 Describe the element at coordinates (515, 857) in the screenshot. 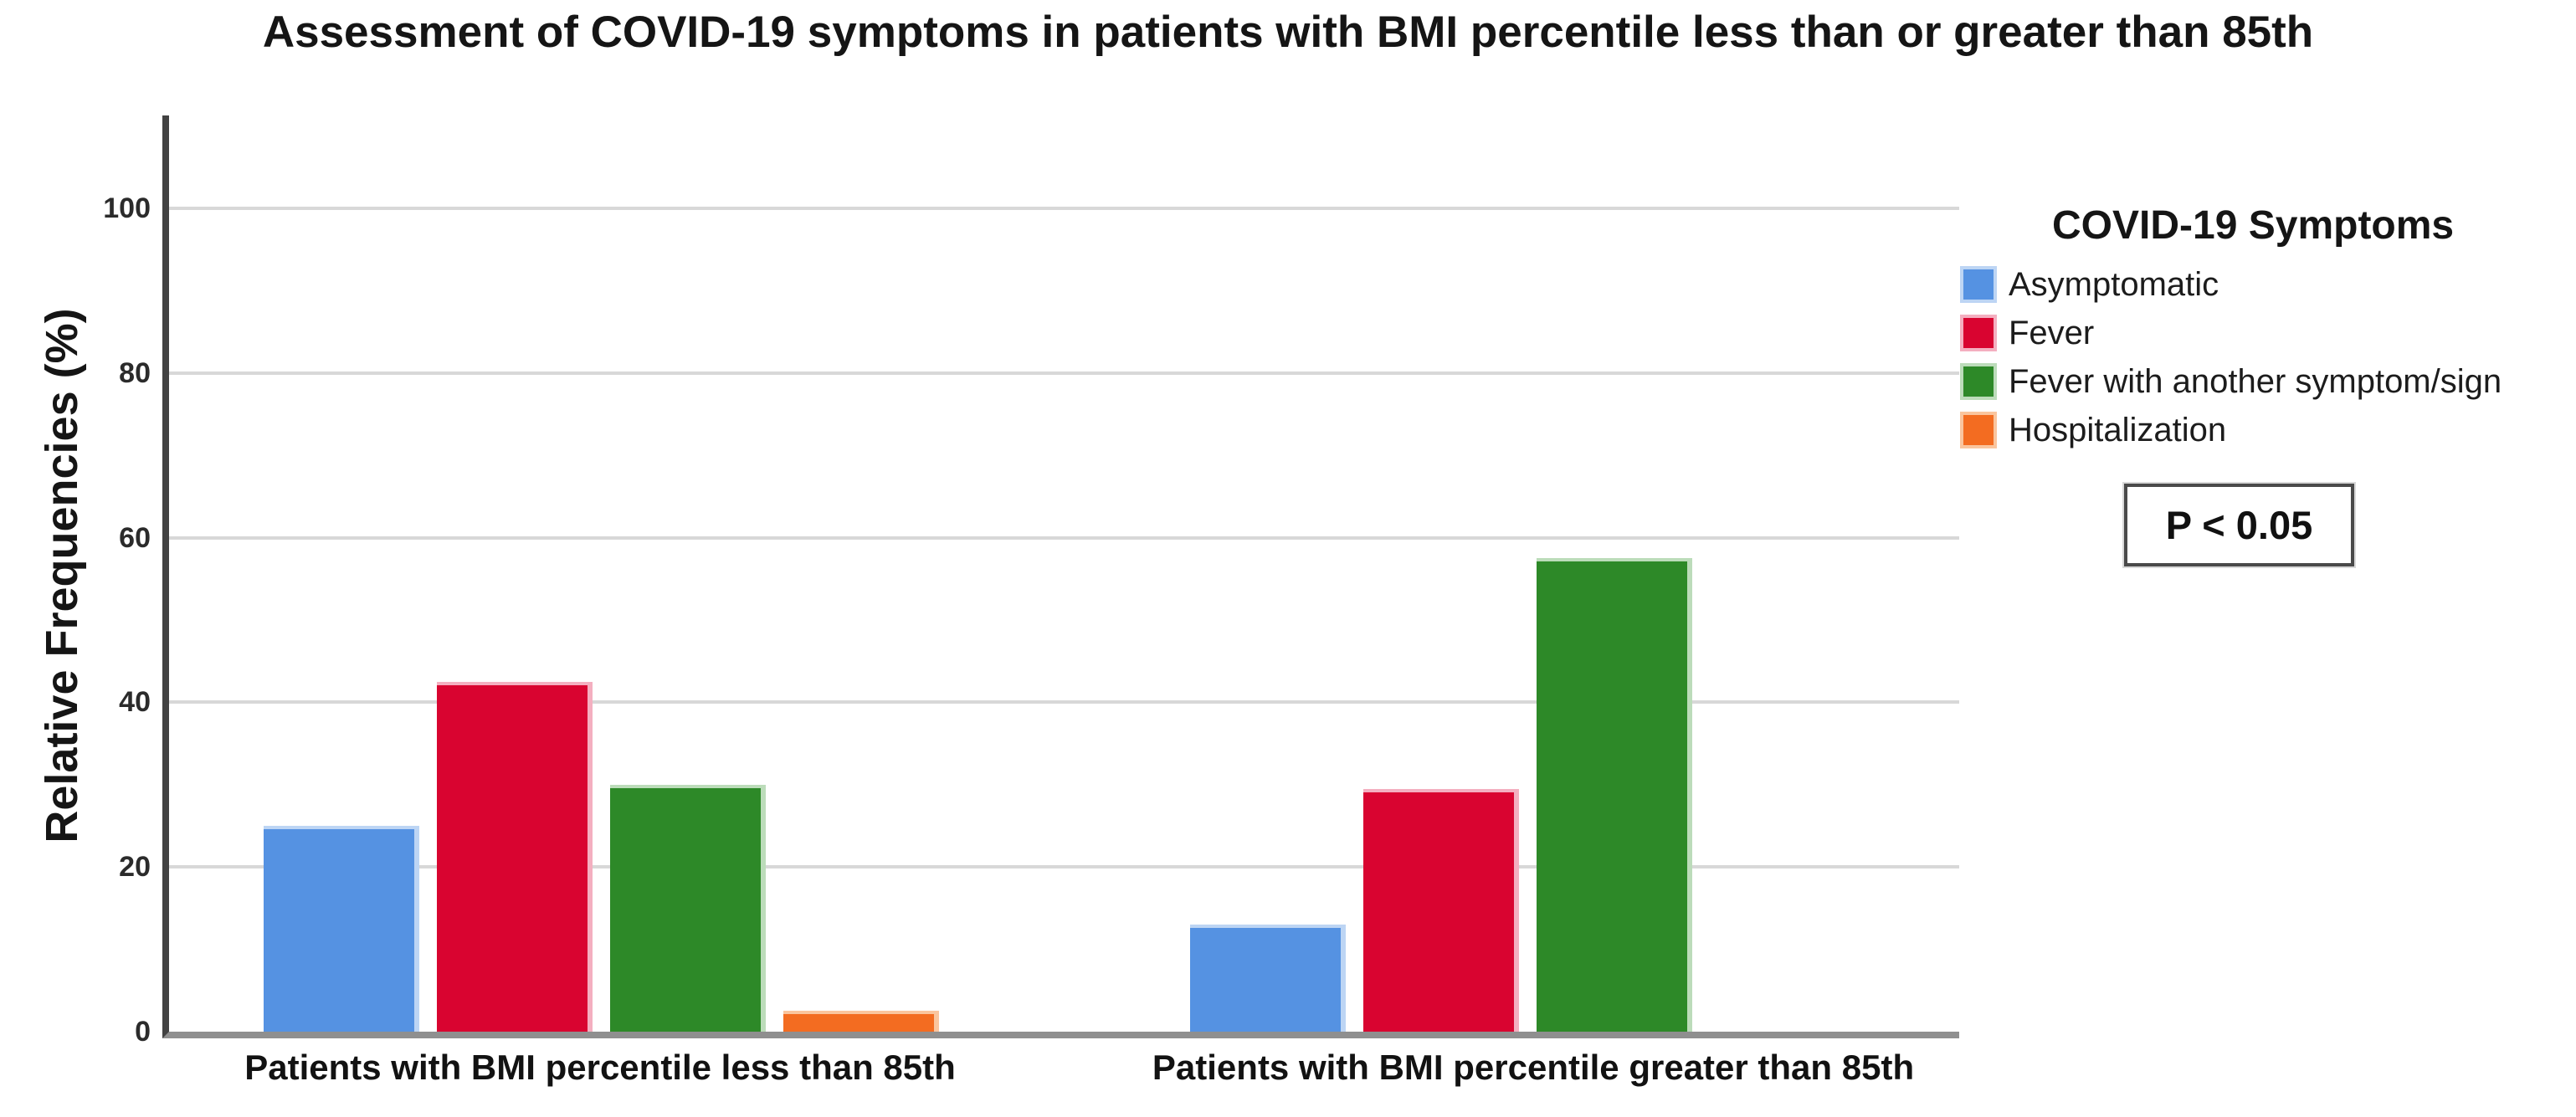

I see `bar-group1-fever` at that location.